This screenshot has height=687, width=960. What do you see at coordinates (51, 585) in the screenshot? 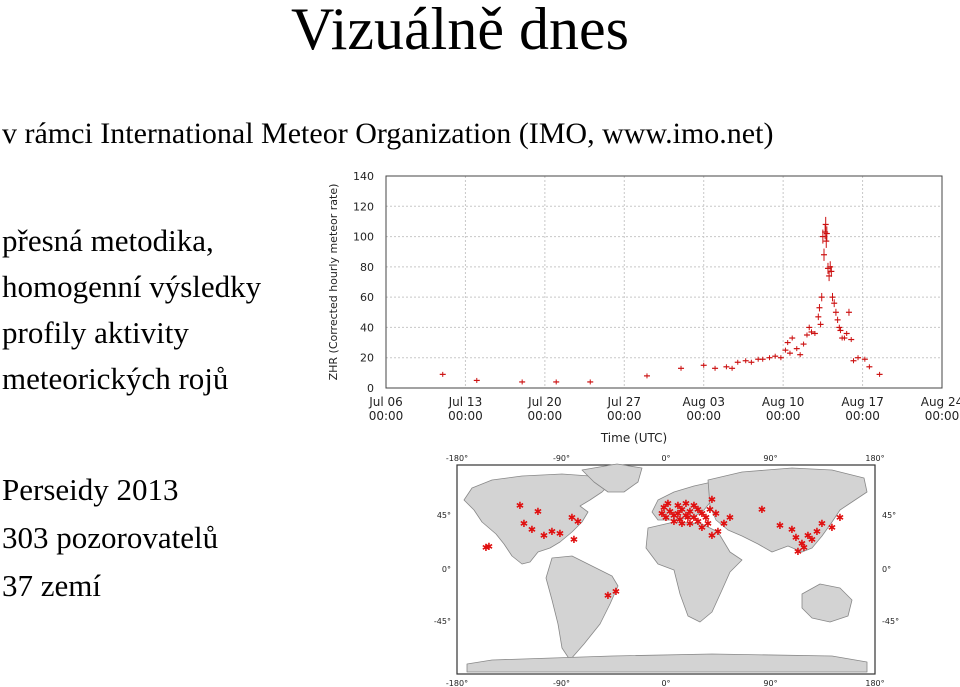
I see `country-count: 37 zemí` at bounding box center [51, 585].